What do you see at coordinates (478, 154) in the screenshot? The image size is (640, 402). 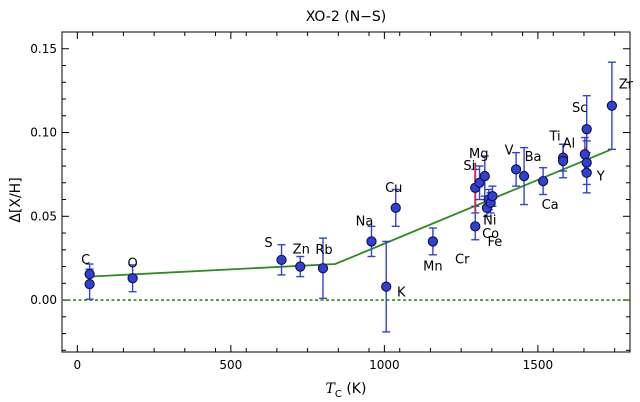 I see `point-label-mg: Mg` at bounding box center [478, 154].